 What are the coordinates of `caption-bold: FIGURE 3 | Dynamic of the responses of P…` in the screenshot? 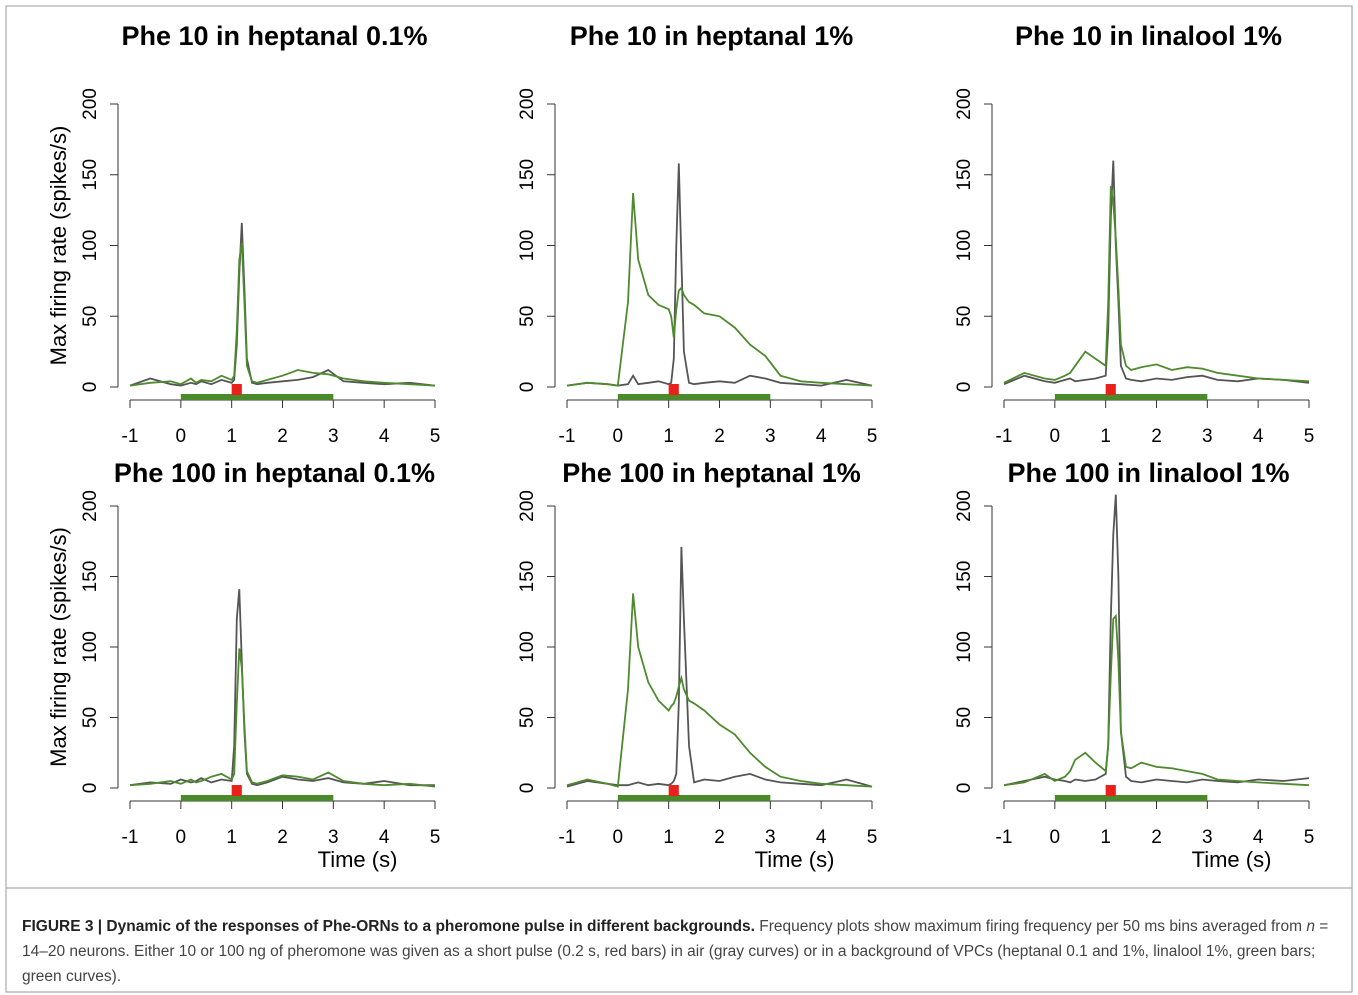 It's located at (388, 926).